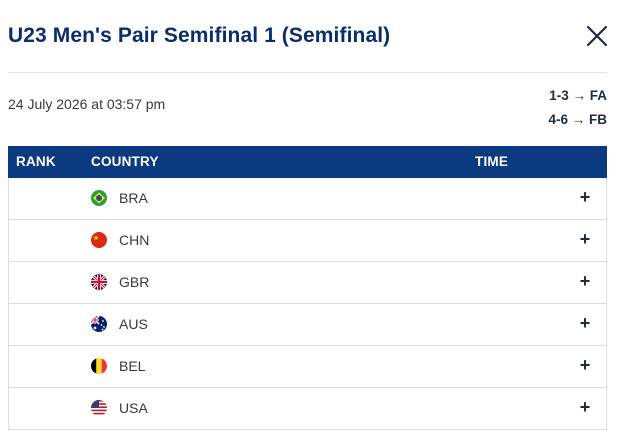  Describe the element at coordinates (125, 161) in the screenshot. I see `column-country: COUNTRY` at that location.